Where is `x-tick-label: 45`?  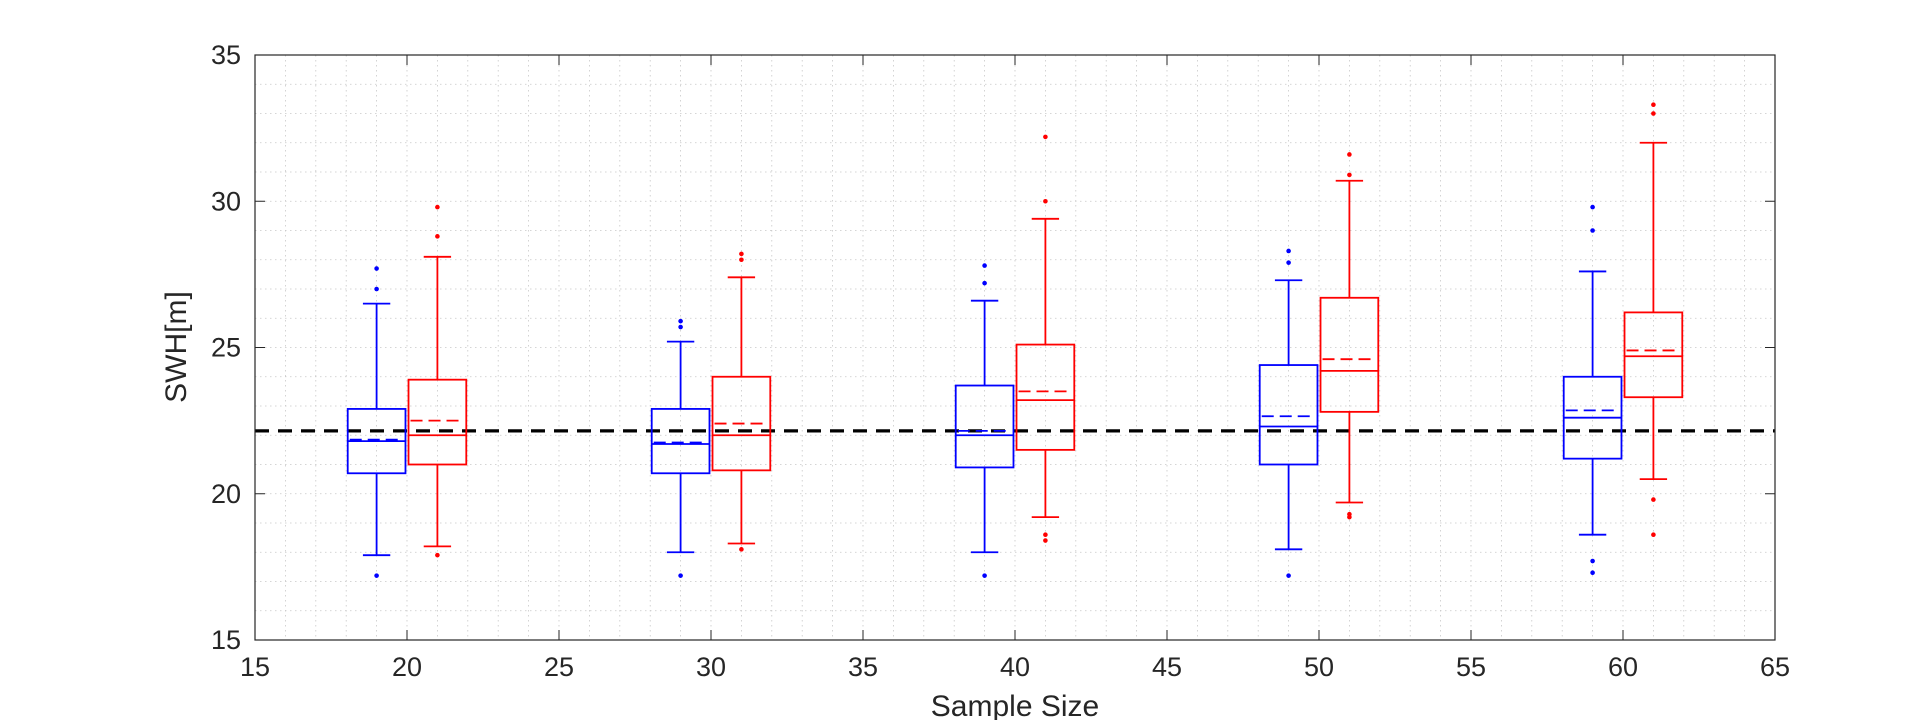 x-tick-label: 45 is located at coordinates (1167, 667).